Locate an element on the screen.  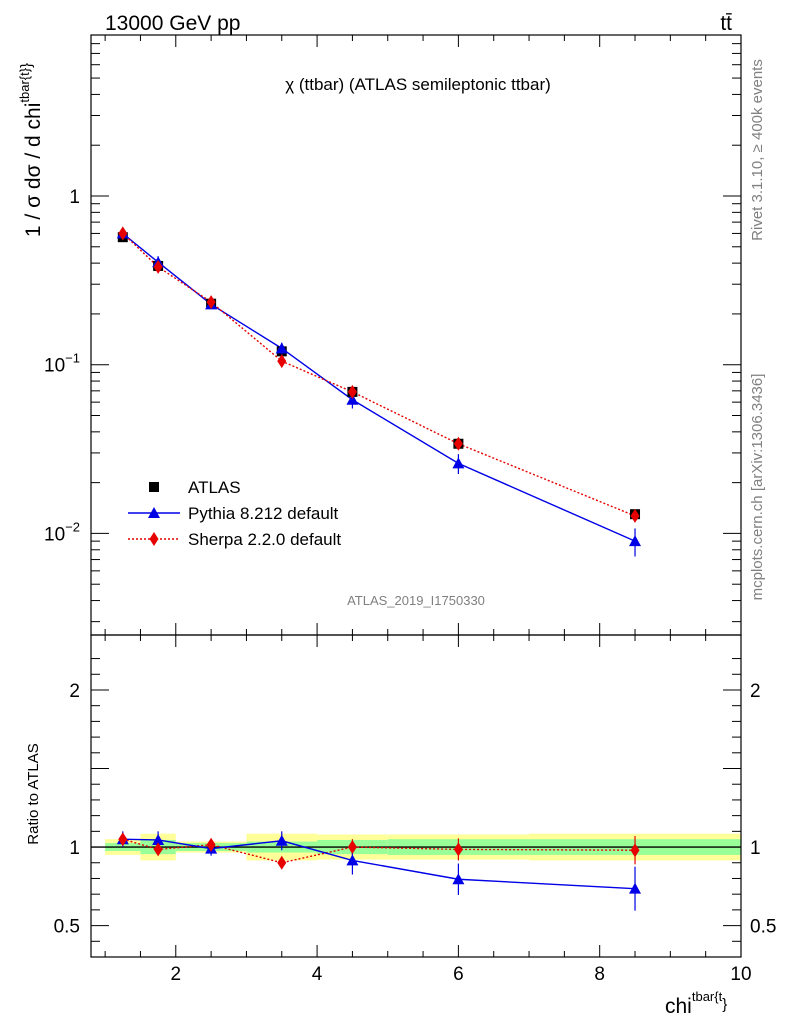
ratio-y-tick-label: 1 is located at coordinates (74, 848).